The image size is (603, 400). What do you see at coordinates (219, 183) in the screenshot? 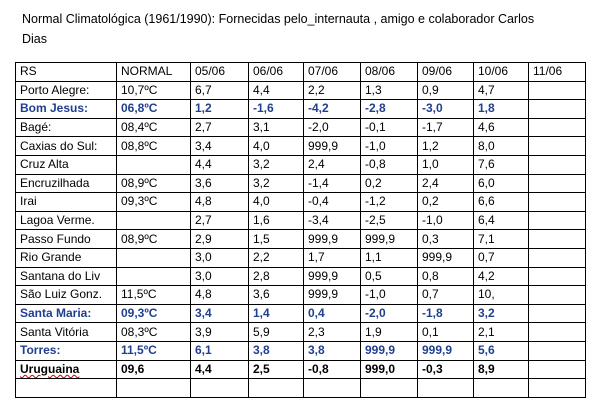
I see `value-cell: 3,6` at bounding box center [219, 183].